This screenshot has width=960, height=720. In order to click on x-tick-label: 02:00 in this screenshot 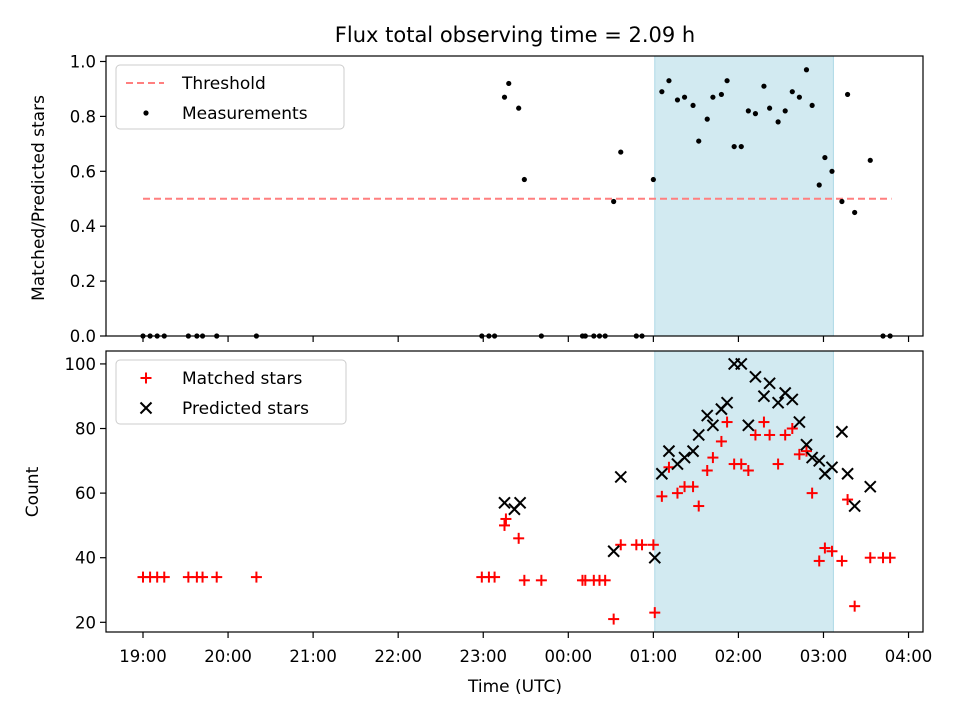, I will do `click(739, 656)`.